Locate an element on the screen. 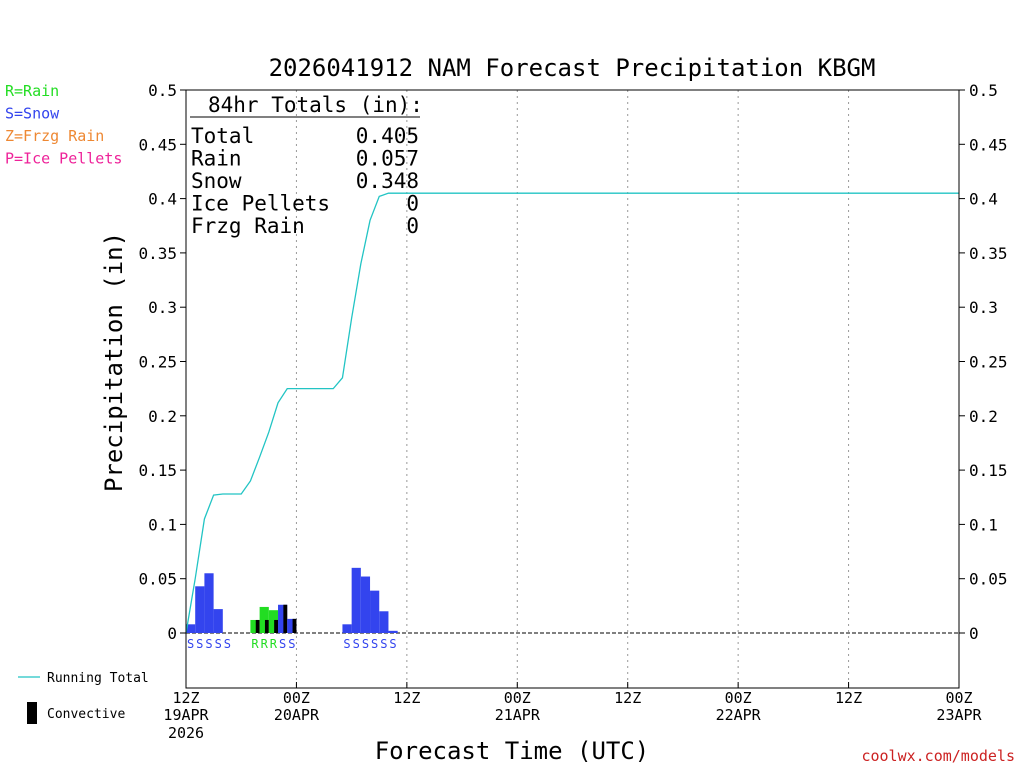  legend-type: R=Rain is located at coordinates (32, 91).